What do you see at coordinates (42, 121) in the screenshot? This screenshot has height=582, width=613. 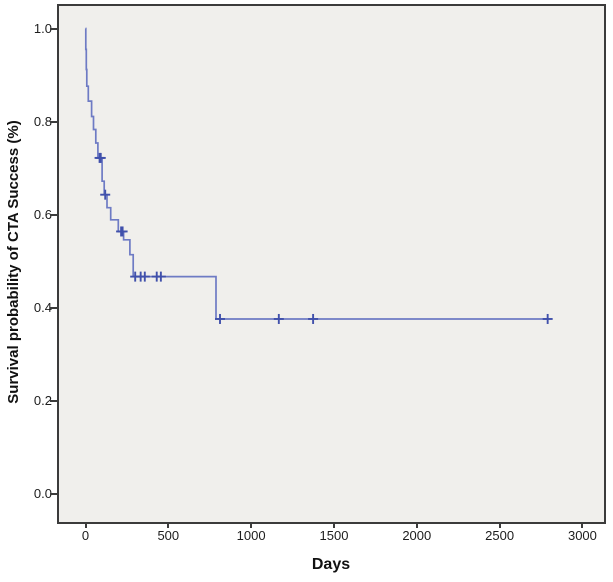 I see `y-tick-label: 0.8` at bounding box center [42, 121].